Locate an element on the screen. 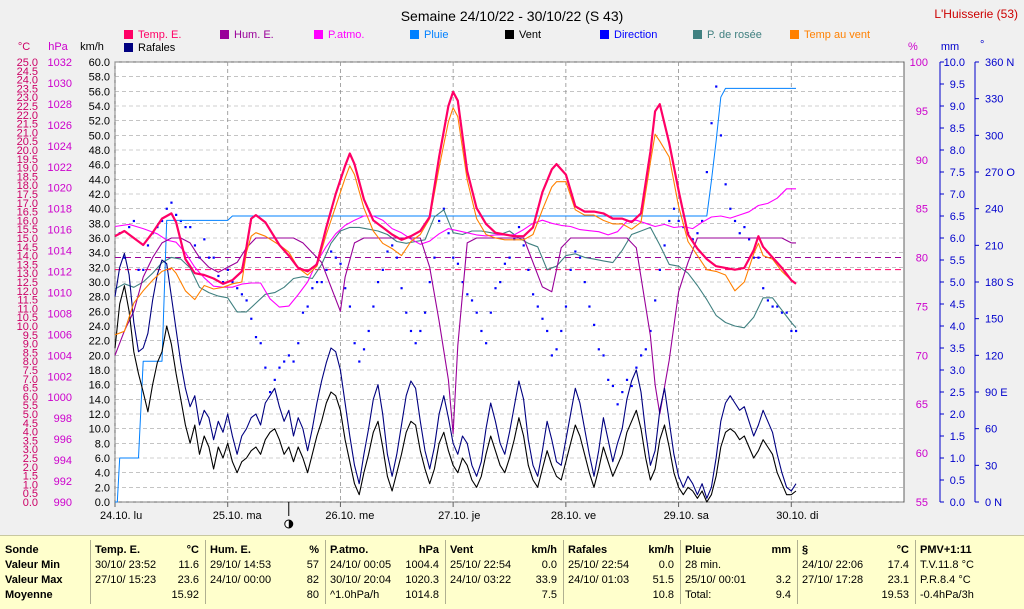 The image size is (1024, 609). y-tick-label: 994 is located at coordinates (63, 461).